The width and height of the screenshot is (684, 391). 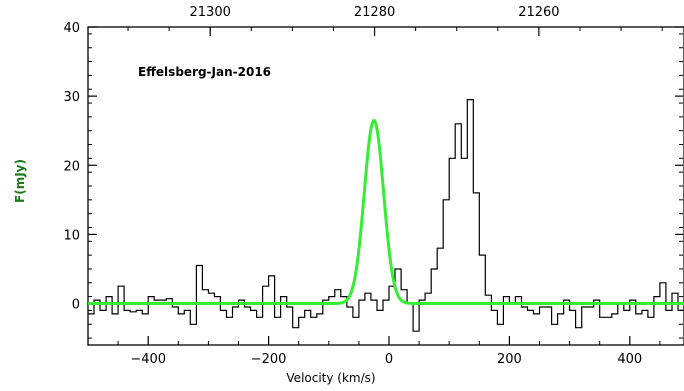 I want to click on top-tick-label: 21280, so click(x=374, y=12).